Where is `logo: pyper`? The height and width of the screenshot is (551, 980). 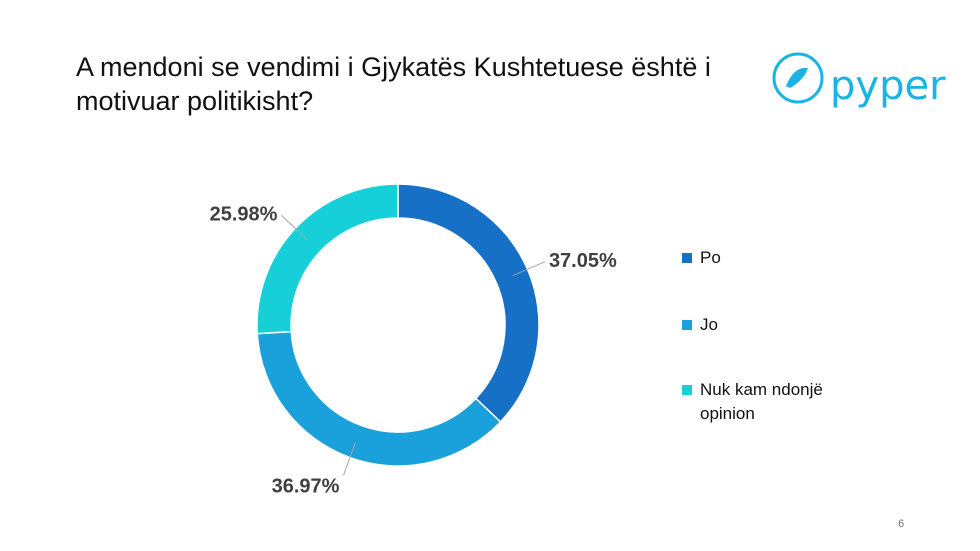
logo: pyper is located at coordinates (859, 80).